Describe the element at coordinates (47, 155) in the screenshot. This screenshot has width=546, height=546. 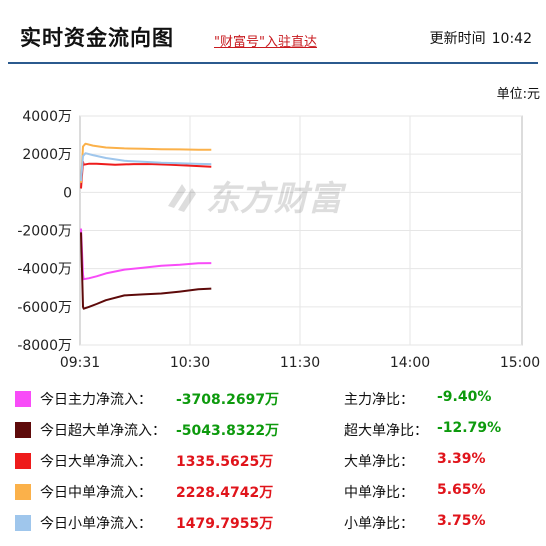
I see `y-tick-label: 2000万` at that location.